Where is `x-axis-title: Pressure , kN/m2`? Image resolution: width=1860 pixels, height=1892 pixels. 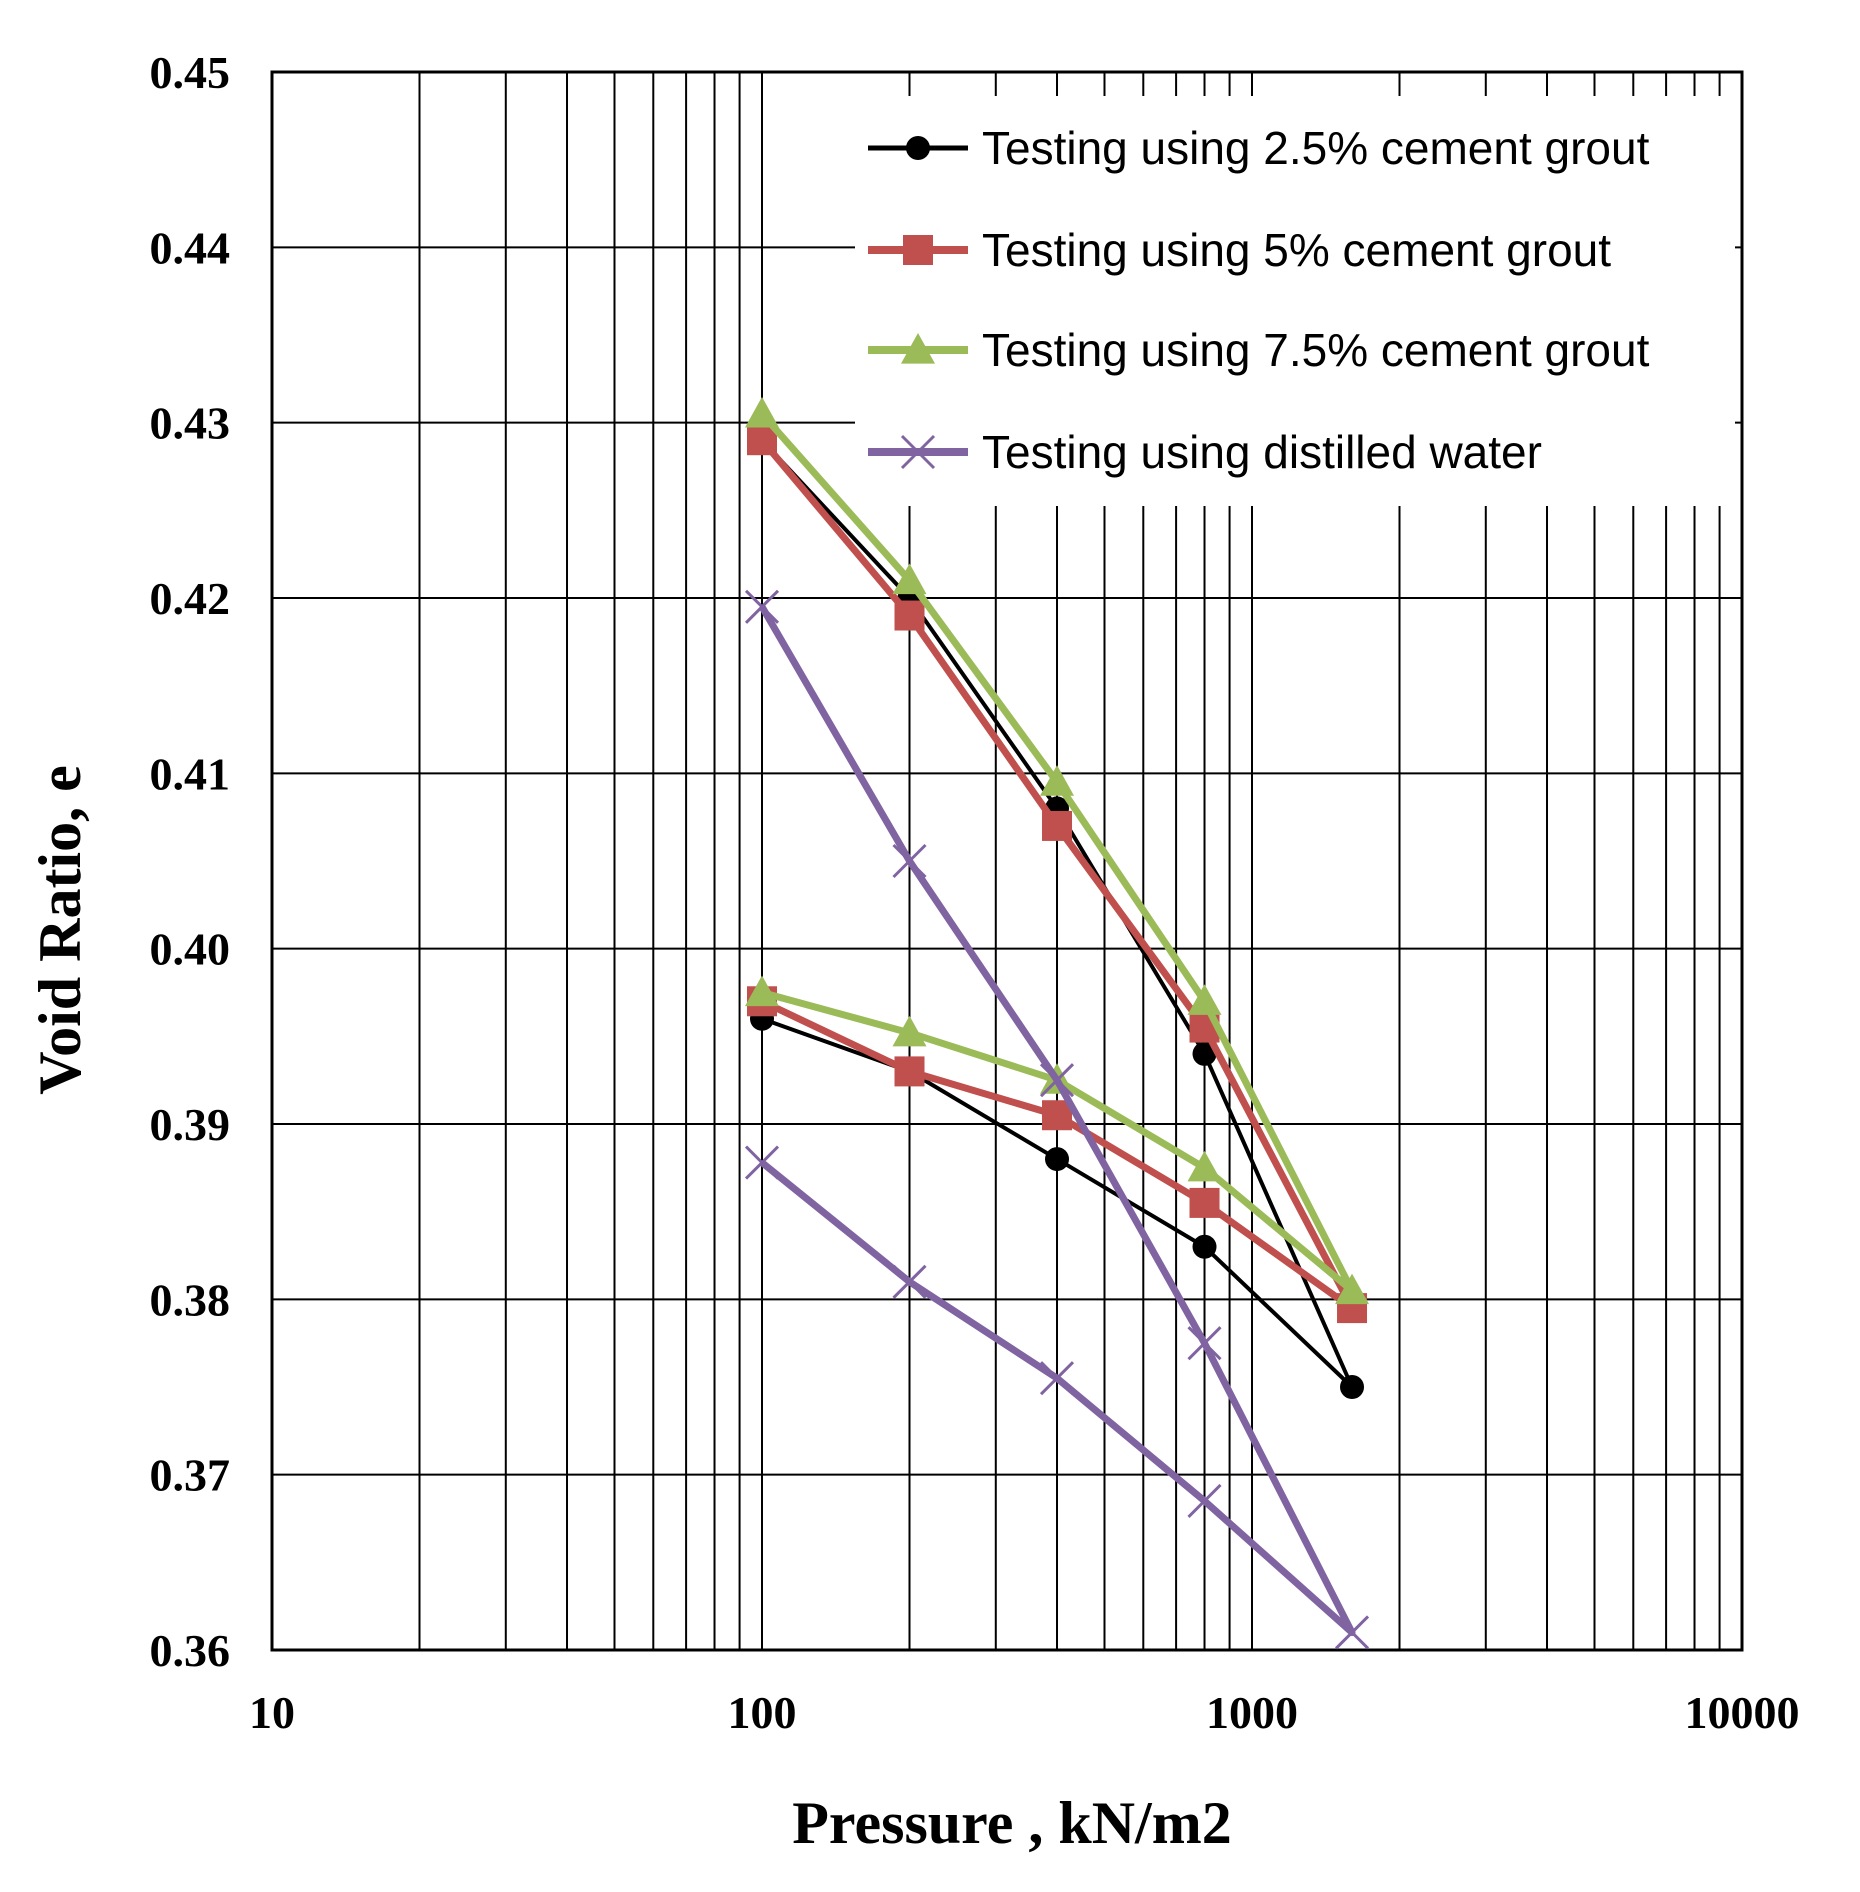 x-axis-title: Pressure , kN/m2 is located at coordinates (1011, 1823).